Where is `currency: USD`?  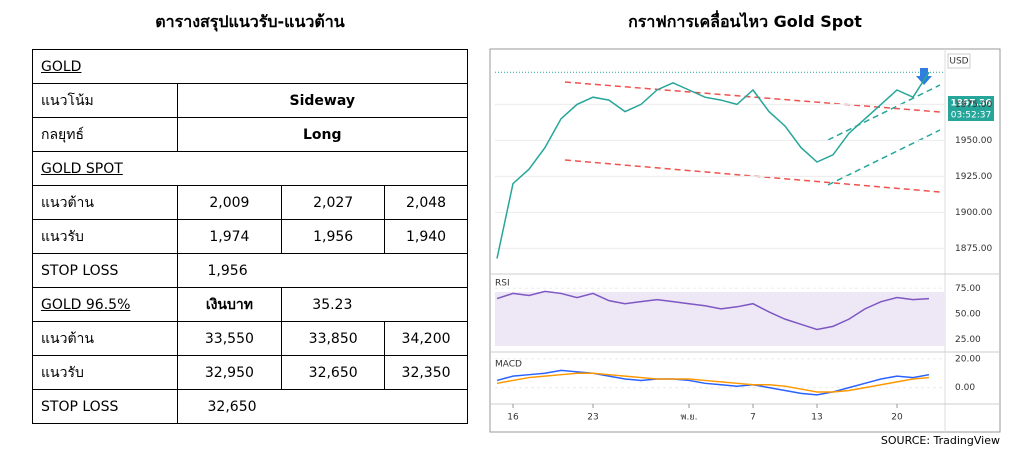 currency: USD is located at coordinates (958, 62).